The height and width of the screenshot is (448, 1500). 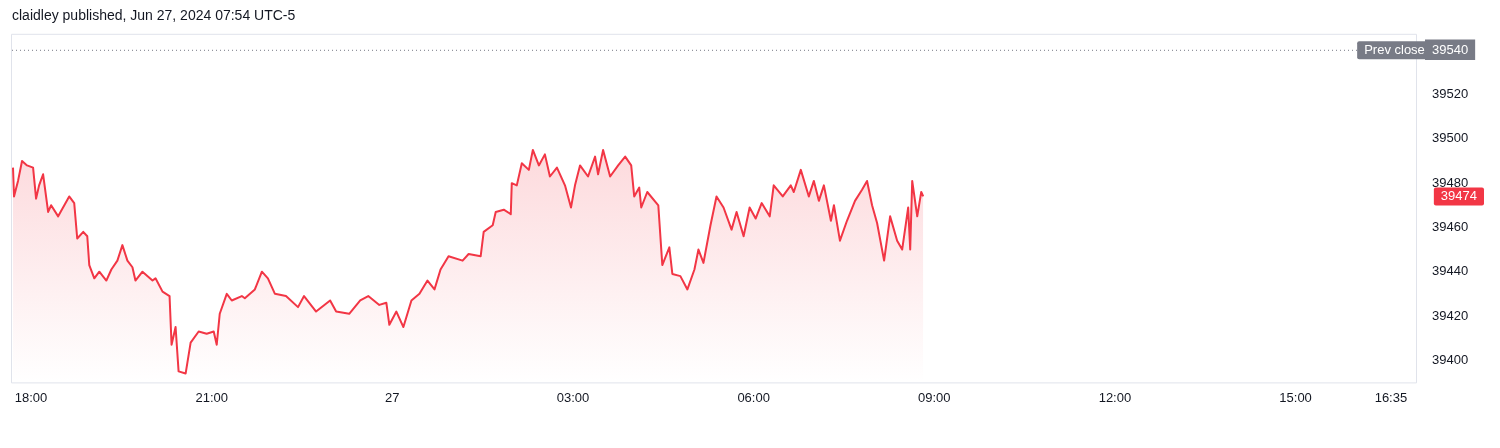 What do you see at coordinates (1450, 182) in the screenshot?
I see `y-tick-label: 39480` at bounding box center [1450, 182].